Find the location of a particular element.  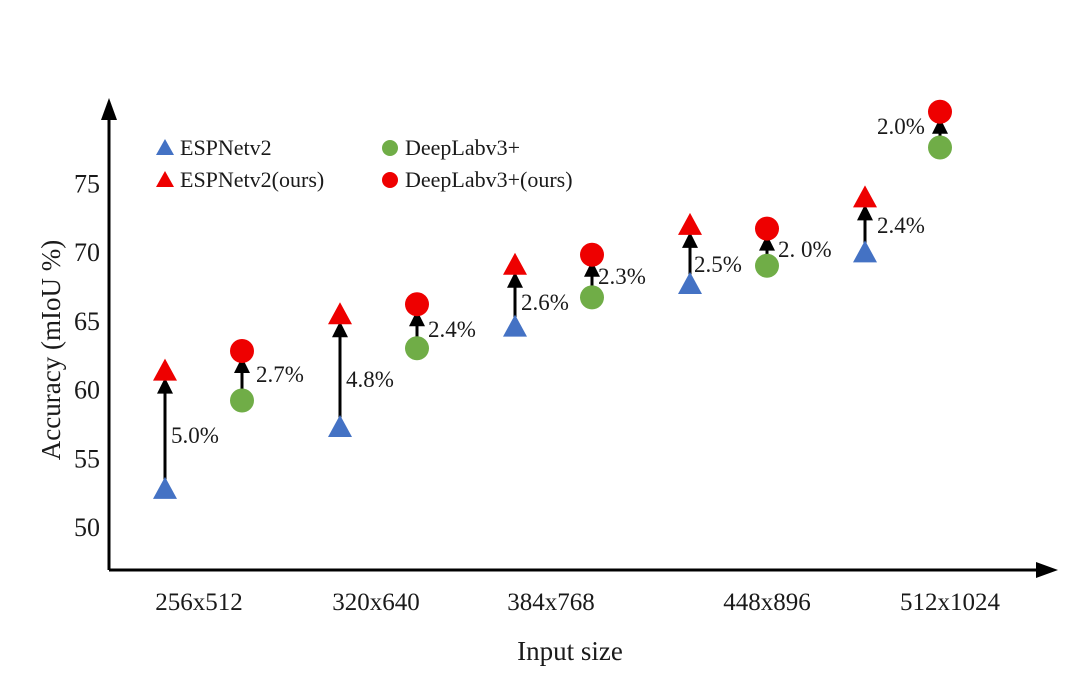

improvement-label: 2.7% is located at coordinates (280, 374).